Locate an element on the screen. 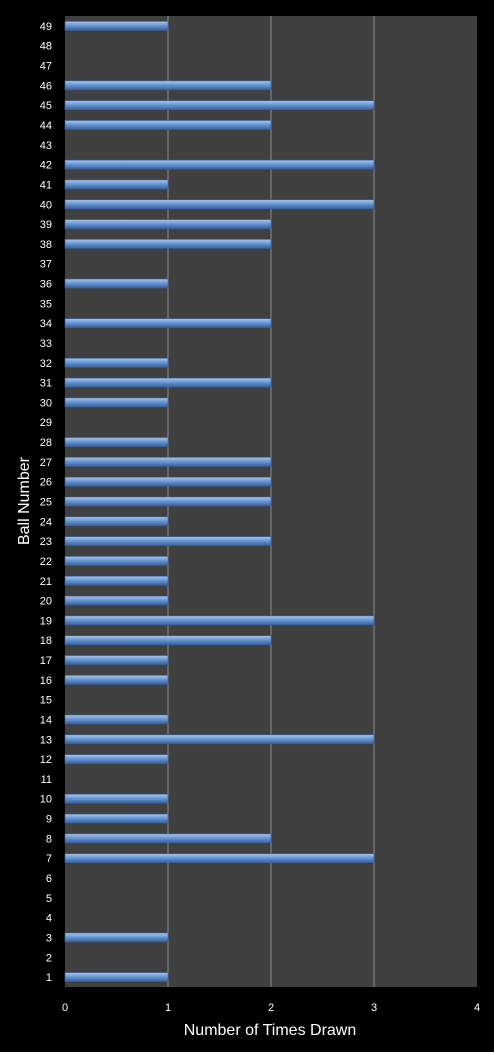 Image resolution: width=494 pixels, height=1052 pixels. y-tick-label: 46 is located at coordinates (46, 86).